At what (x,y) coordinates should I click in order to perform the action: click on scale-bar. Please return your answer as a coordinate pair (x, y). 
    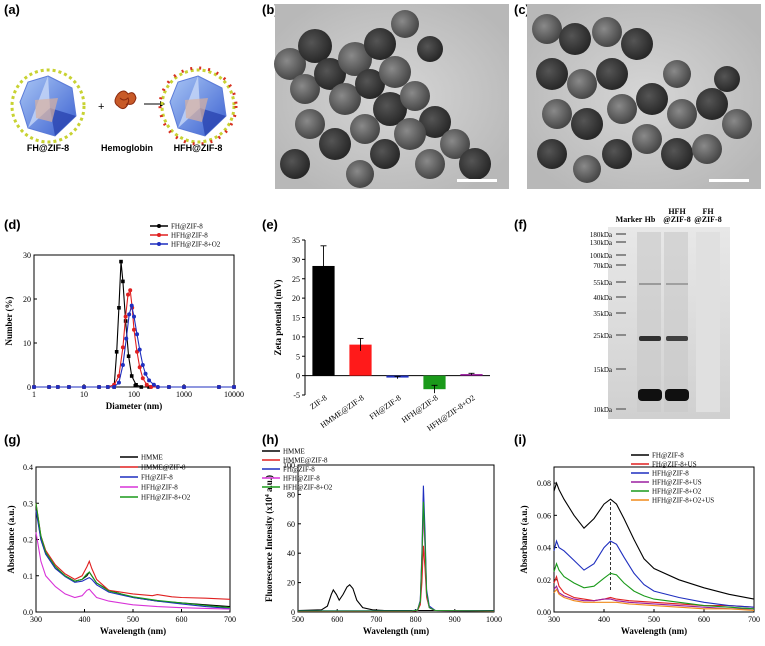
    Looking at the image, I should click on (729, 180).